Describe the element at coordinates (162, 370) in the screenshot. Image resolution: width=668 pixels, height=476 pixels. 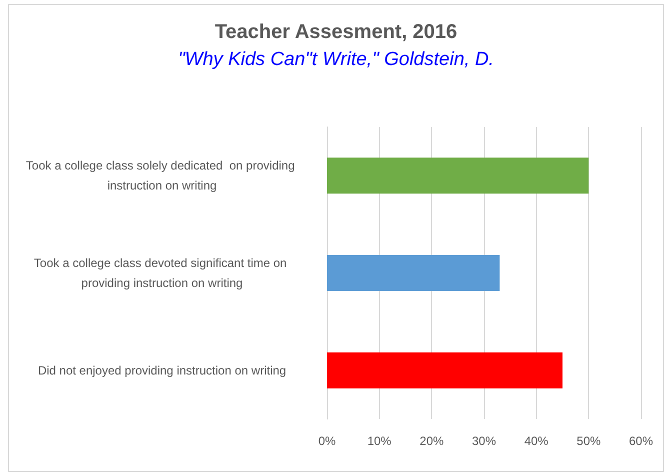
I see `y-tick-label: Did not enjoyed providing instruction on writing` at that location.